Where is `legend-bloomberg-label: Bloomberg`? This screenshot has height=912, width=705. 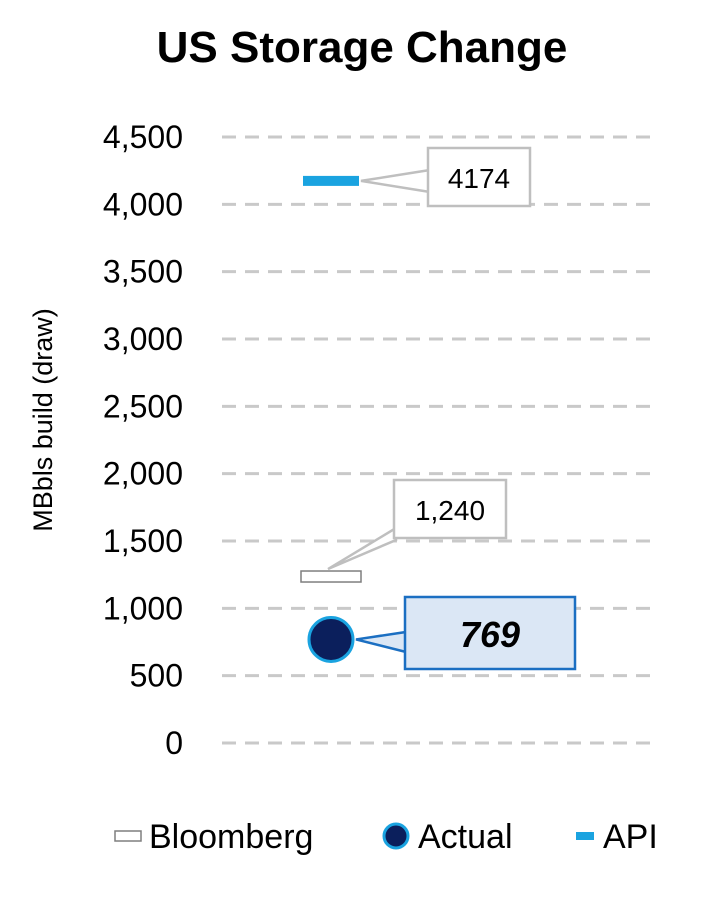 legend-bloomberg-label: Bloomberg is located at coordinates (231, 837).